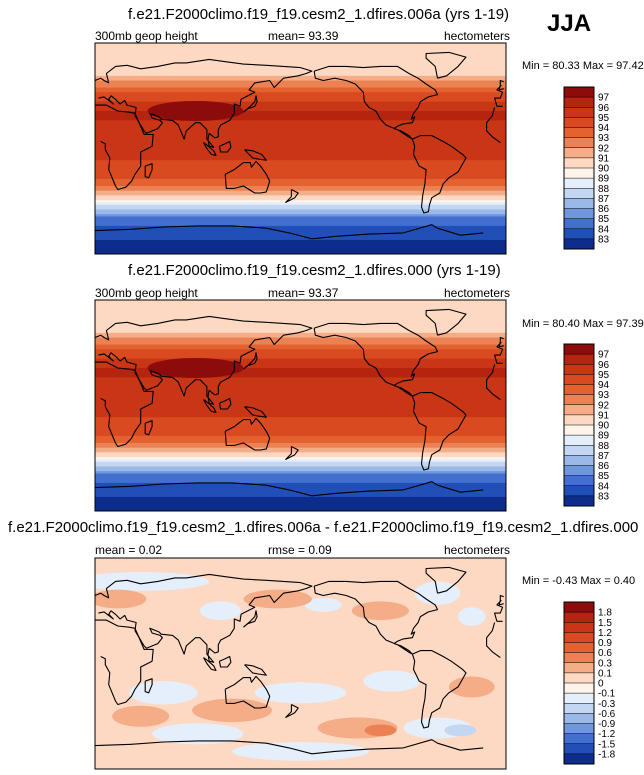 The image size is (644, 775). I want to click on panel-3-rmse-label: rmse = 0.09, so click(300, 550).